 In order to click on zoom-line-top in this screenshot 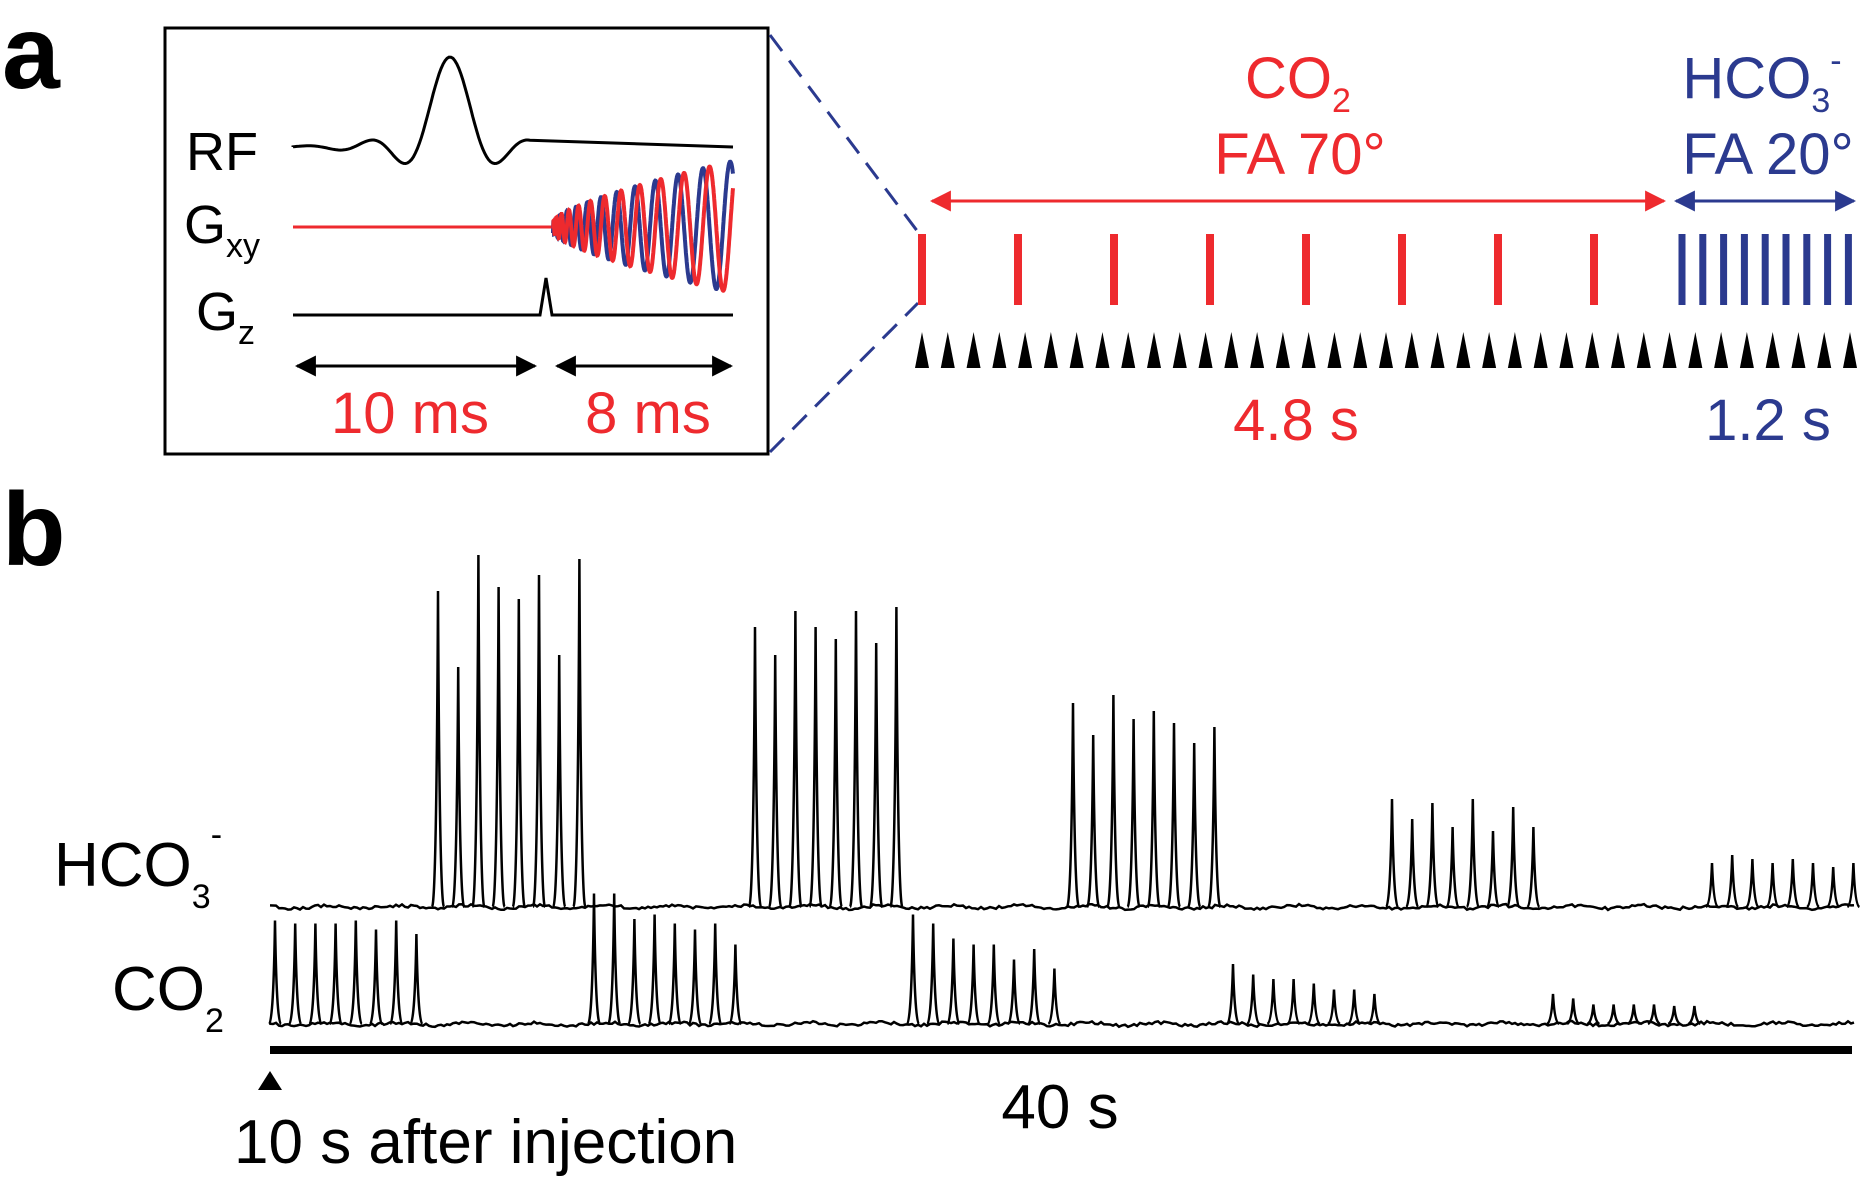, I will do `click(844, 133)`.